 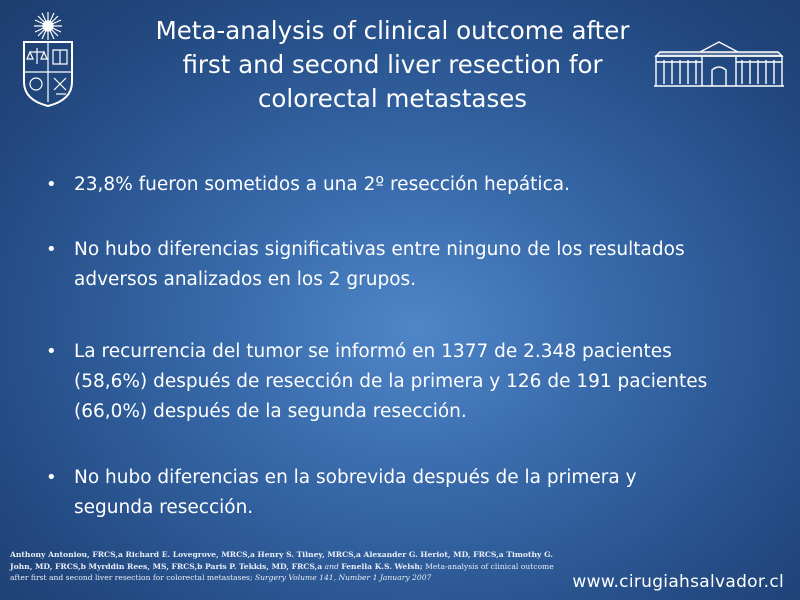 What do you see at coordinates (392, 30) in the screenshot?
I see `title-line-1: Meta-analysis of clinical outcome after` at bounding box center [392, 30].